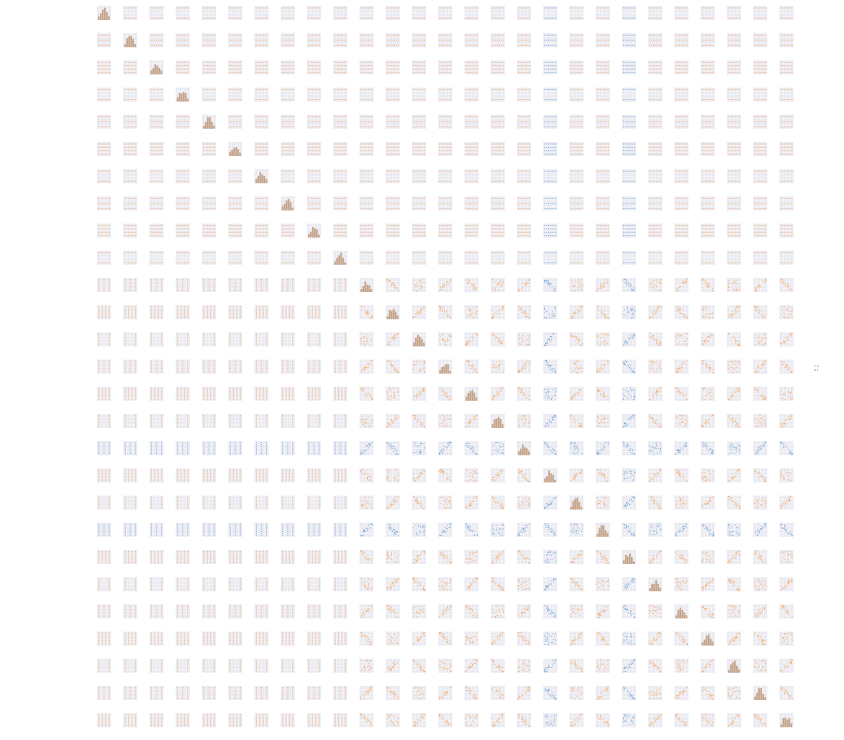 This screenshot has height=740, width=844. I want to click on subplot-r1-c3, so click(183, 40).